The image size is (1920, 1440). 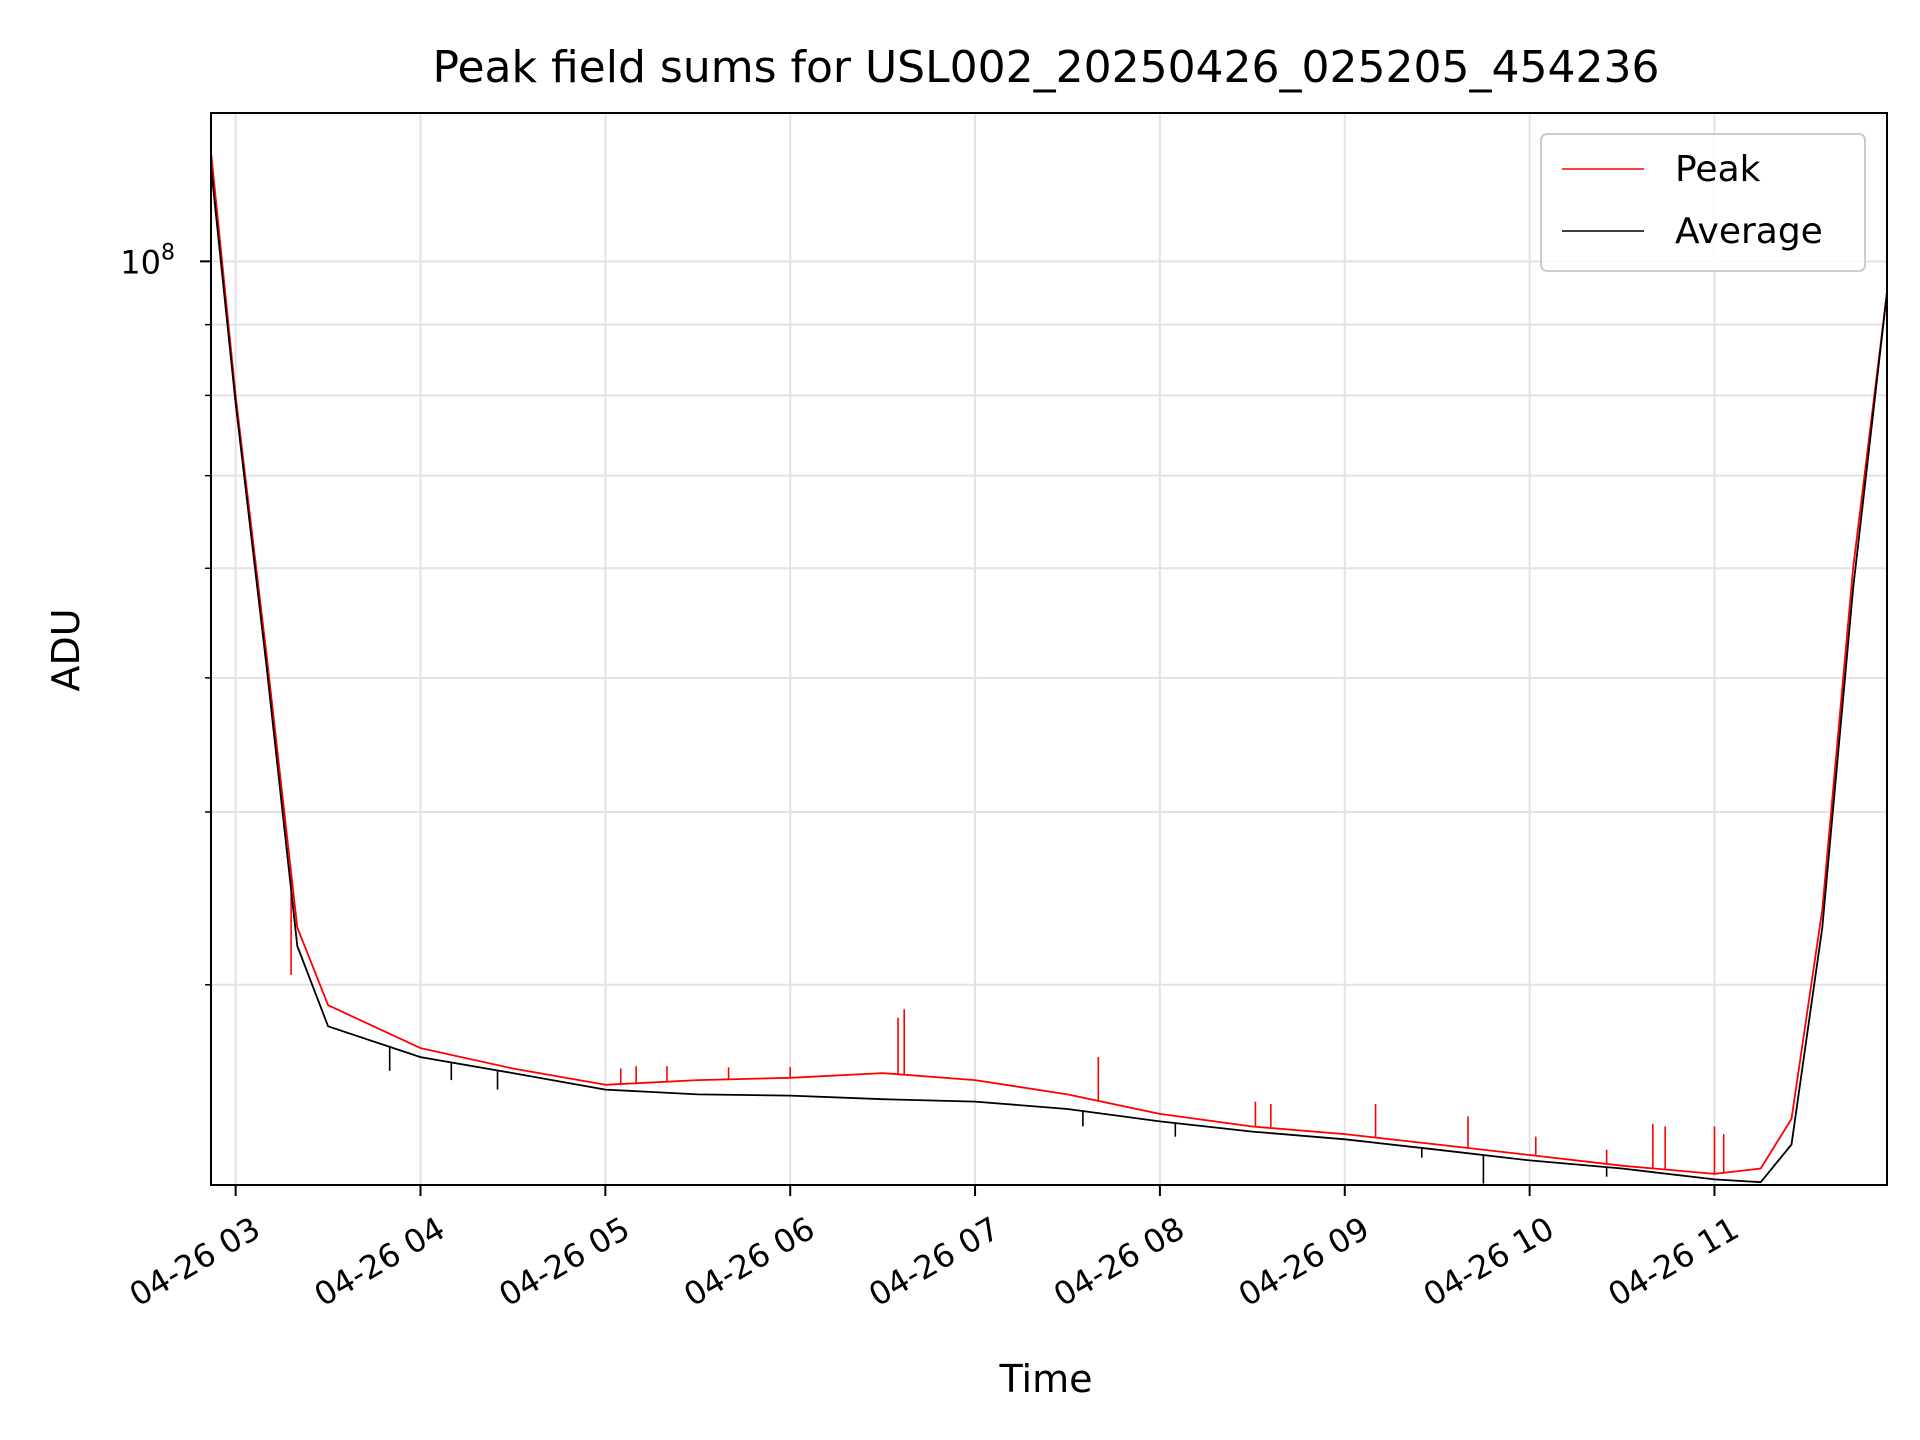 What do you see at coordinates (1119, 1261) in the screenshot?
I see `x-tick-label: 04-26 08` at bounding box center [1119, 1261].